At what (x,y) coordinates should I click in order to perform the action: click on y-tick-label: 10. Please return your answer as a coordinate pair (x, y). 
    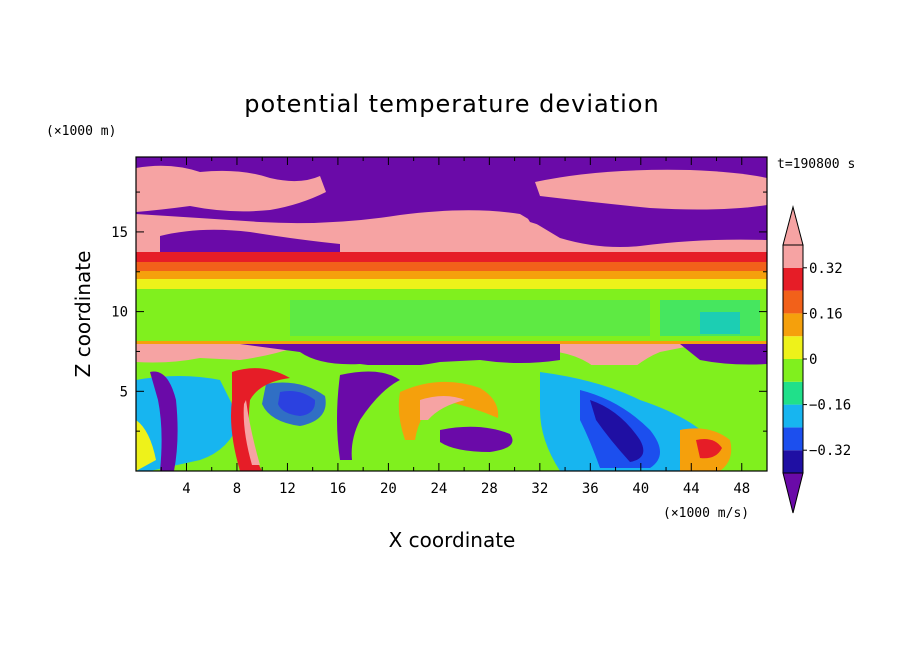
    Looking at the image, I should click on (119, 313).